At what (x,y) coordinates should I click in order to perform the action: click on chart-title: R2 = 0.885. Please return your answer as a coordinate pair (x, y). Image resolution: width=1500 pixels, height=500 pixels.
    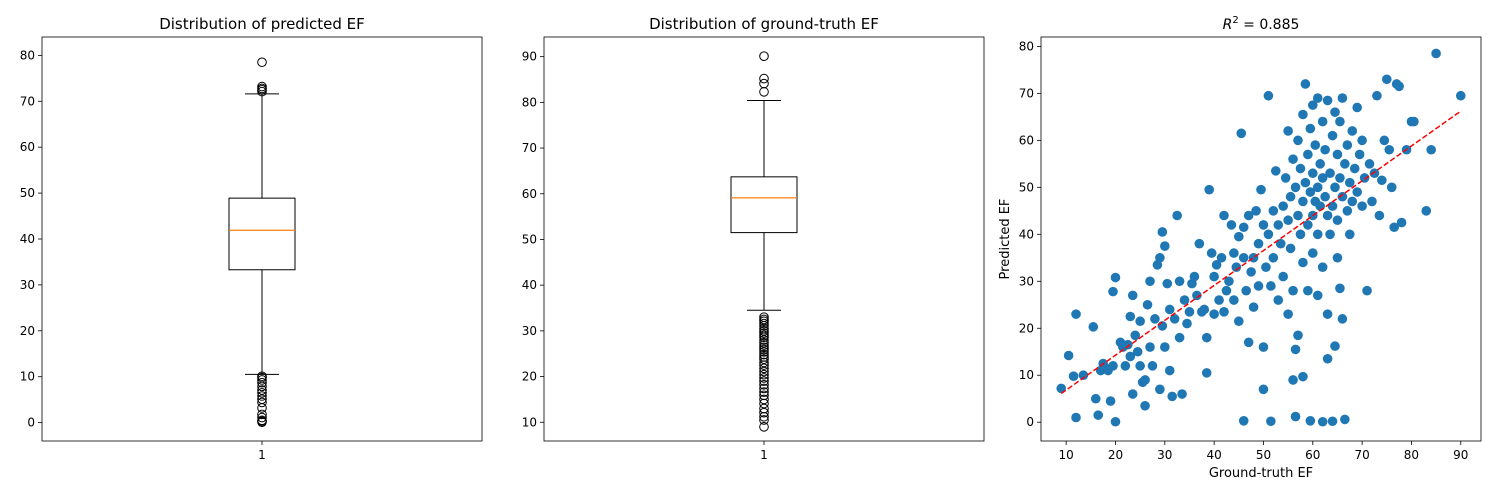
    Looking at the image, I should click on (1261, 24).